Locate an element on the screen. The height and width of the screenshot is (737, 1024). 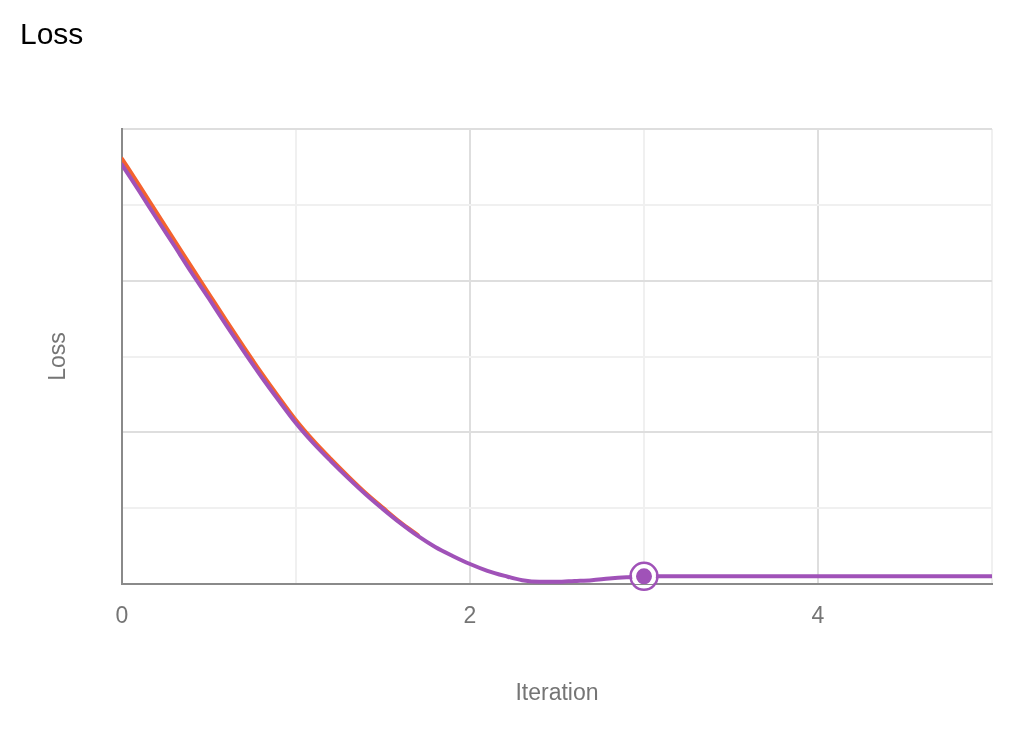
y-axis-title: Loss is located at coordinates (57, 356).